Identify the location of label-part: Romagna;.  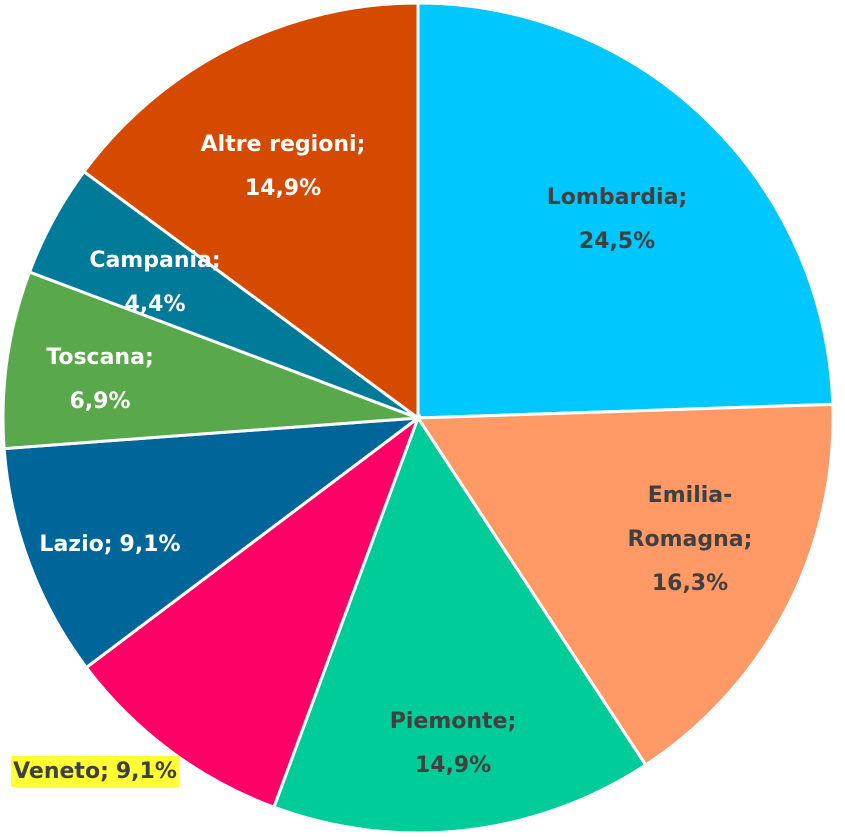
(690, 539).